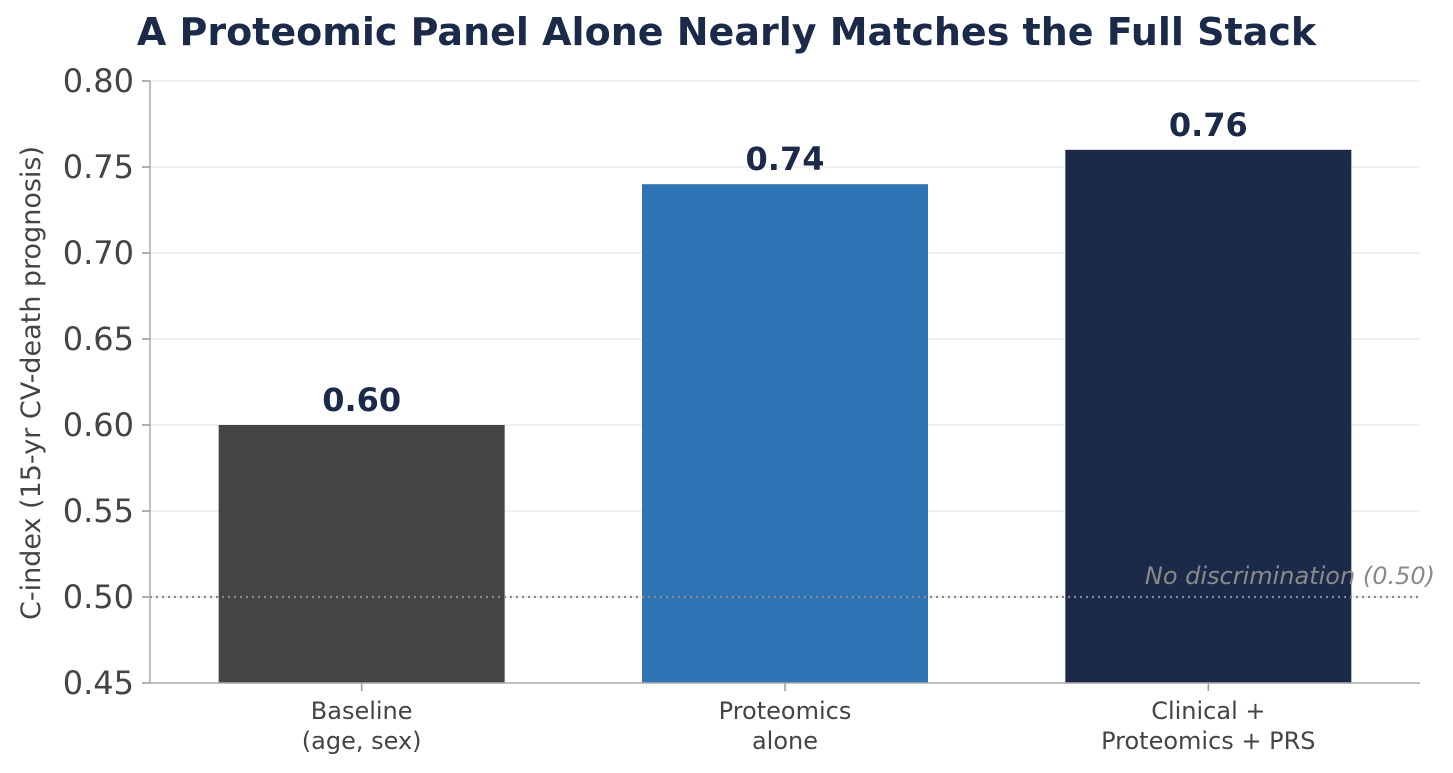 The width and height of the screenshot is (1453, 773). Describe the element at coordinates (98, 425) in the screenshot. I see `y-tick-label: 0.60` at that location.